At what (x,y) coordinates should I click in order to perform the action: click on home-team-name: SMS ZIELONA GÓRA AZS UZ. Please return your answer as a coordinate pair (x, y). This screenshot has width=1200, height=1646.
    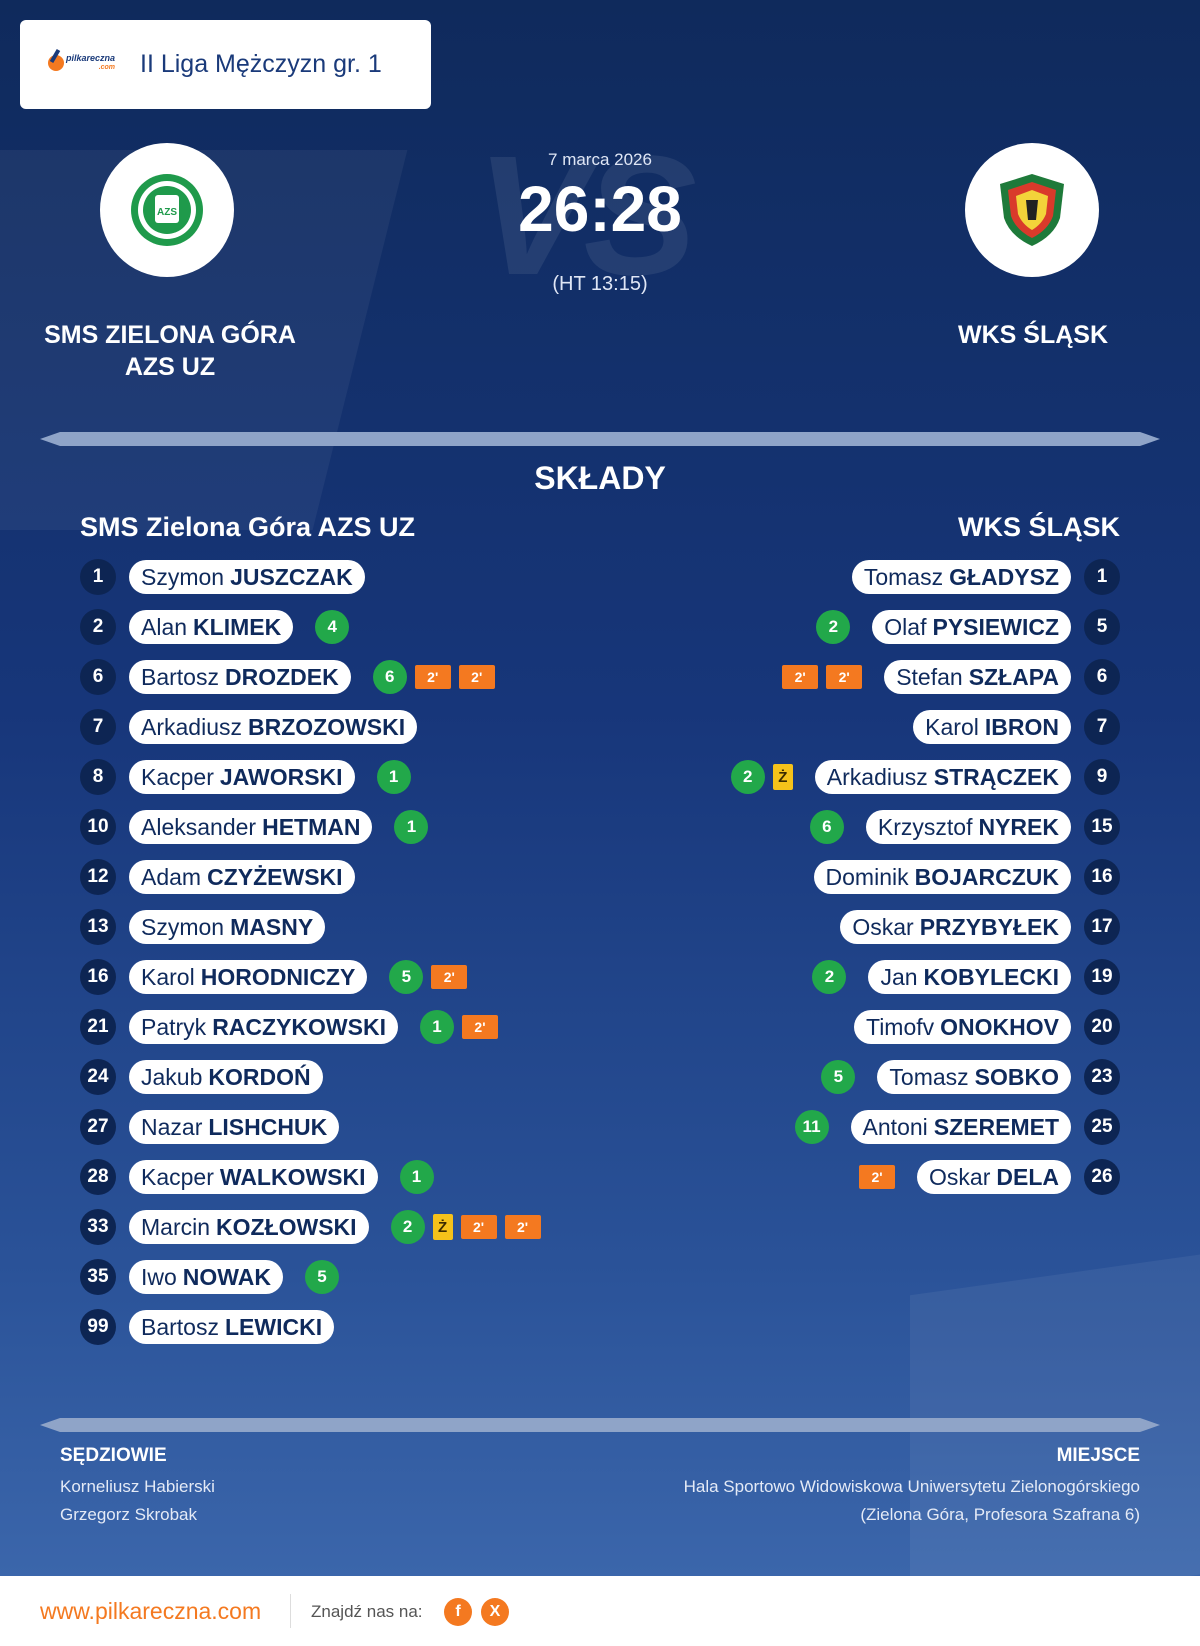
    Looking at the image, I should click on (170, 351).